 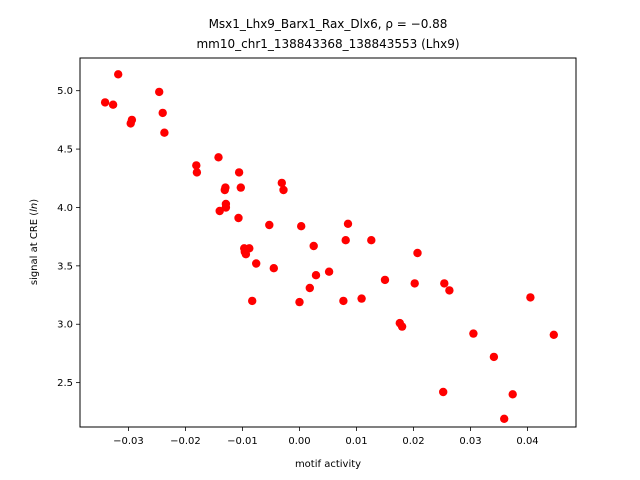 What do you see at coordinates (34, 248) in the screenshot?
I see `y-axis-label-main: signal at CRE (` at bounding box center [34, 248].